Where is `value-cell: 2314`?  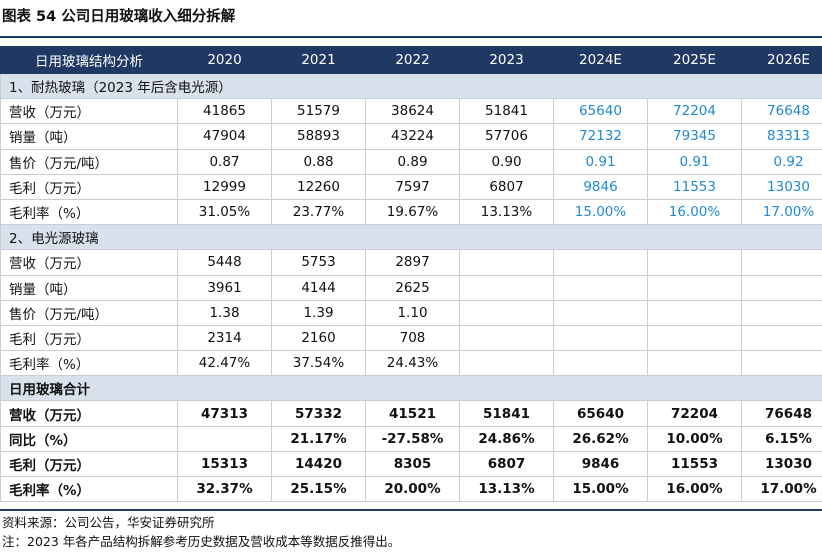 value-cell: 2314 is located at coordinates (224, 338).